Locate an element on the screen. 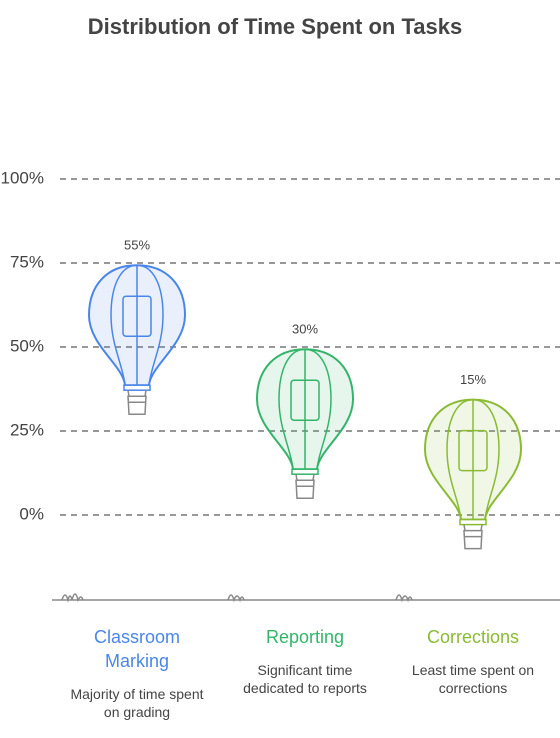 This screenshot has height=738, width=560. chart-title: Distribution of Time Spent on Tasks is located at coordinates (275, 26).